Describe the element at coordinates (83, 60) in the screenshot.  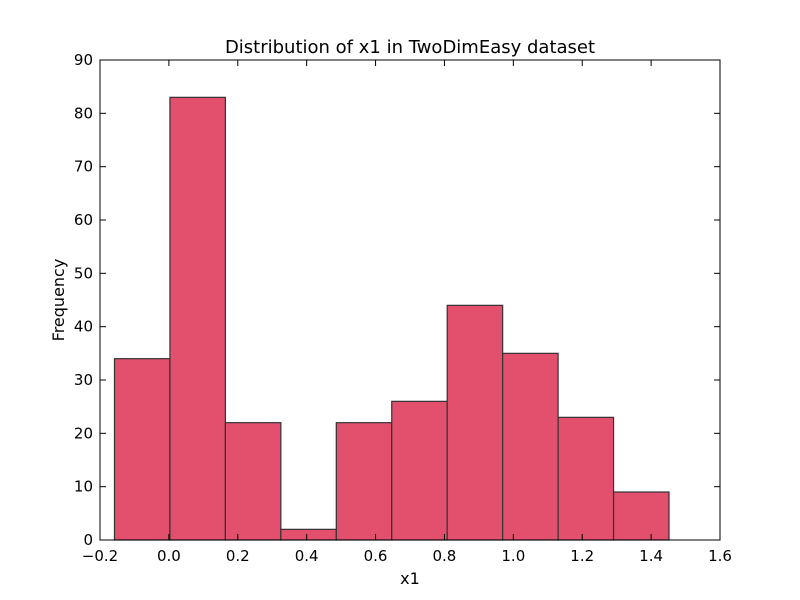
I see `y-tick-label: 90` at that location.